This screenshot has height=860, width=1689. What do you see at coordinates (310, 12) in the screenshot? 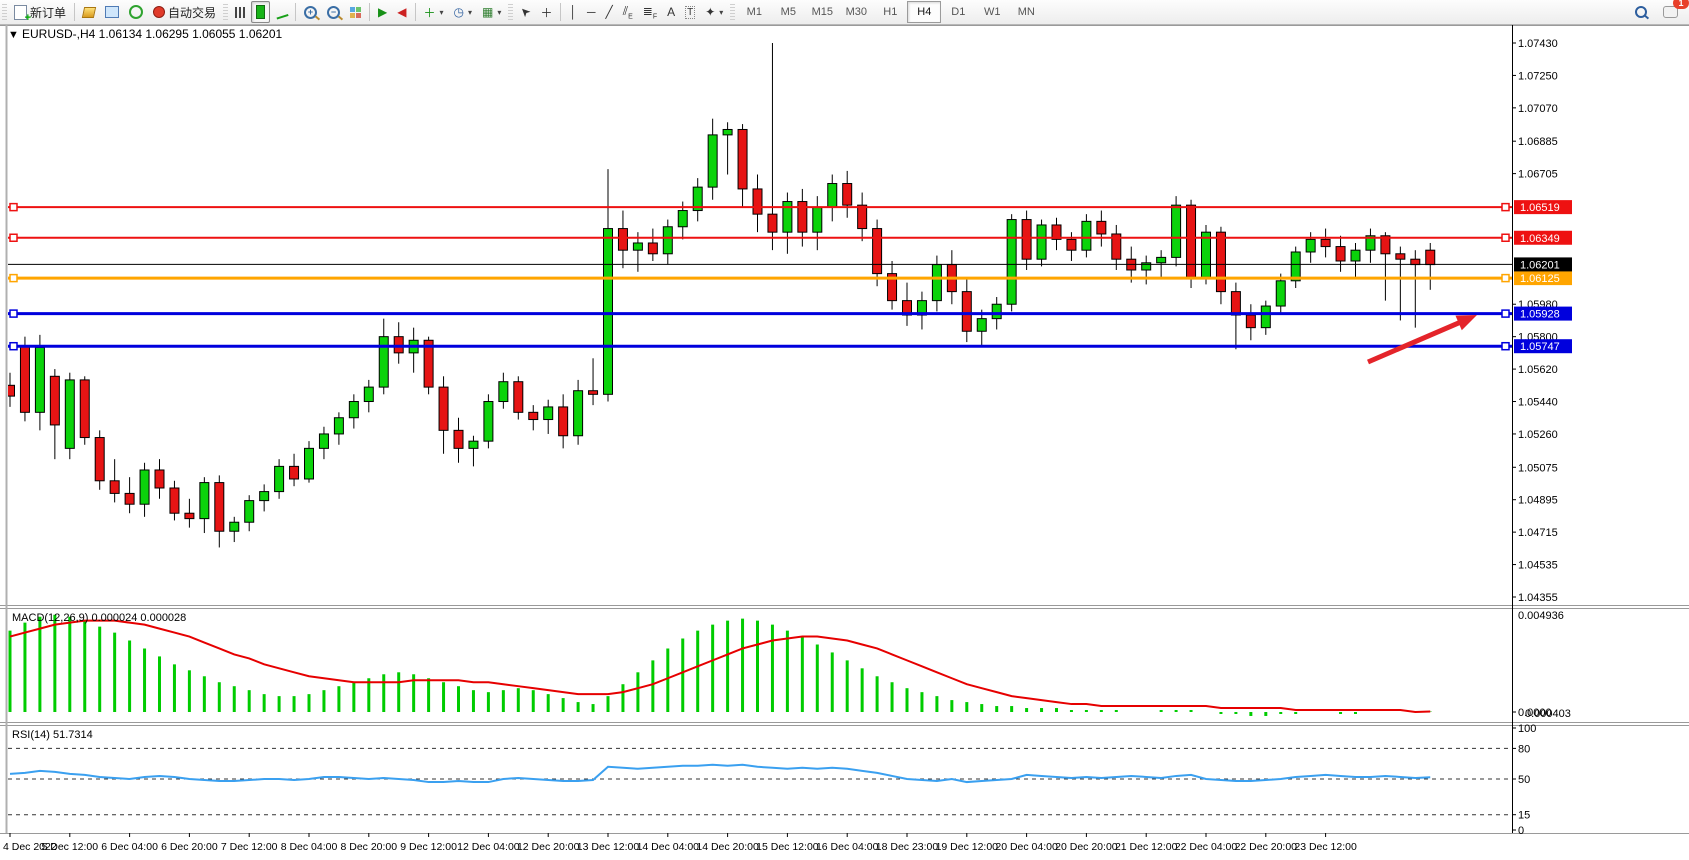
I see `zoom-in-button: +` at bounding box center [310, 12].